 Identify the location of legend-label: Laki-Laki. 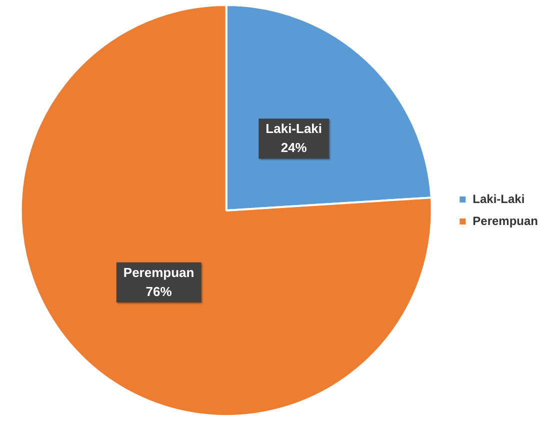
(498, 199).